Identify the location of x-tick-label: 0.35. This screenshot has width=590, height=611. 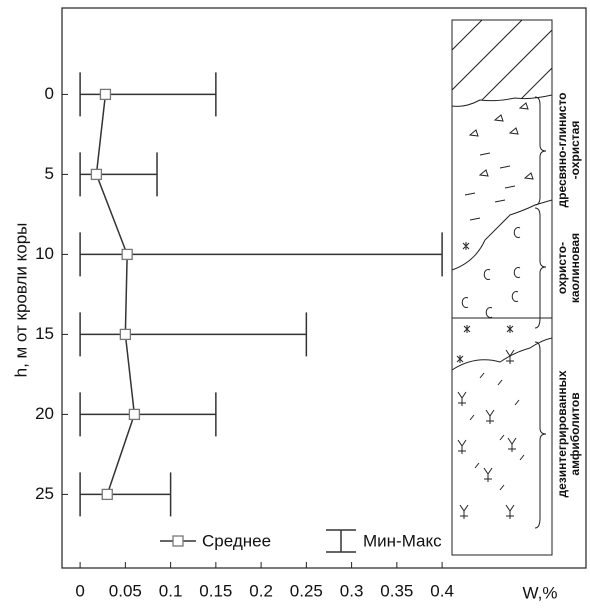
(396, 590).